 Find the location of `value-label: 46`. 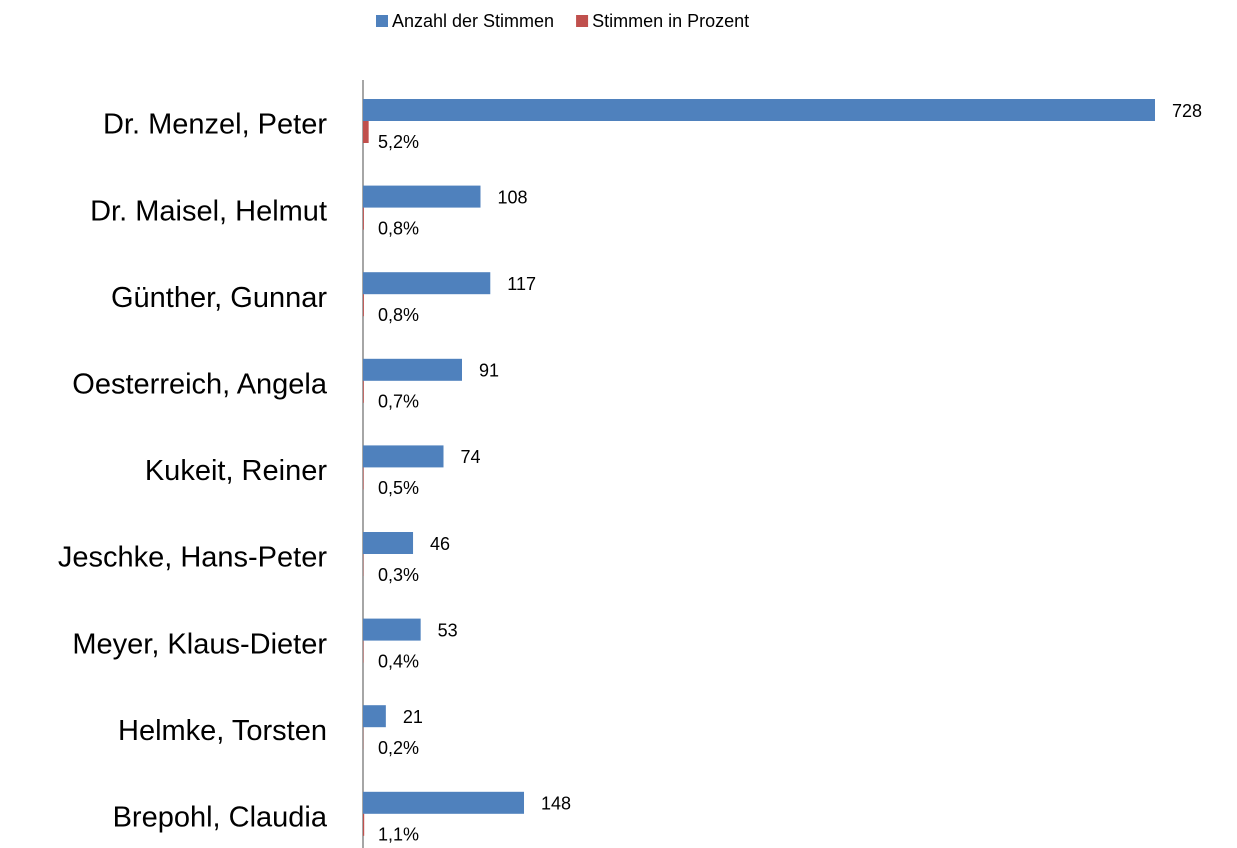

value-label: 46 is located at coordinates (440, 544).